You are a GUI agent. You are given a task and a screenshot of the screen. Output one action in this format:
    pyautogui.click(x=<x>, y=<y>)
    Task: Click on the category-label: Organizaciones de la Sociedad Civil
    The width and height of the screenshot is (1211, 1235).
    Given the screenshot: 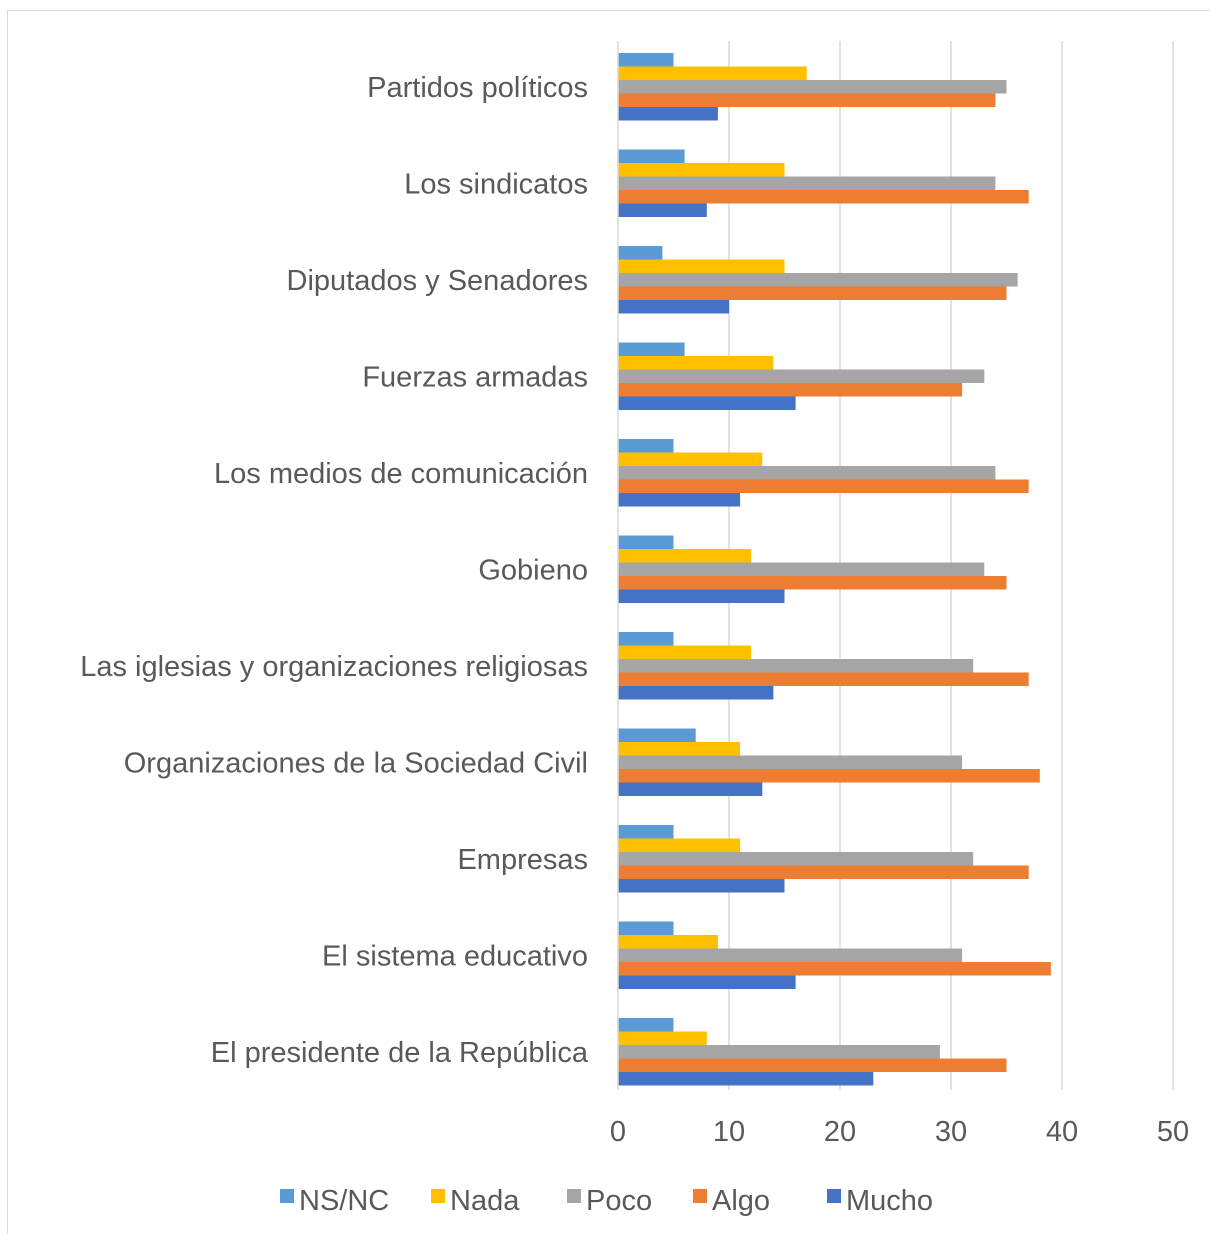 What is the action you would take?
    pyautogui.click(x=356, y=763)
    